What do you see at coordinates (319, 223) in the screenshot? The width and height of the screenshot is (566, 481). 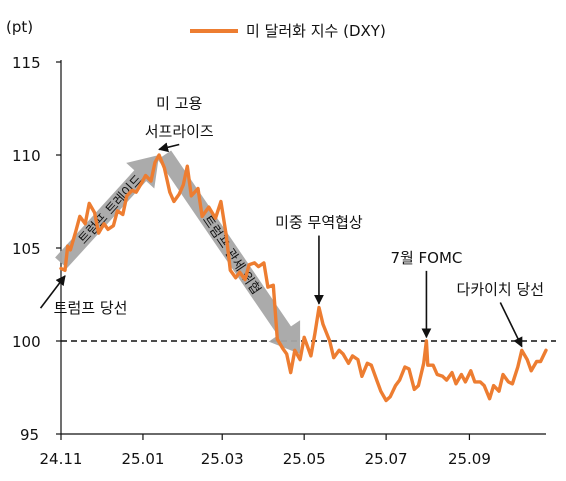 I see `annotation-label: 미중 무역협상` at bounding box center [319, 223].